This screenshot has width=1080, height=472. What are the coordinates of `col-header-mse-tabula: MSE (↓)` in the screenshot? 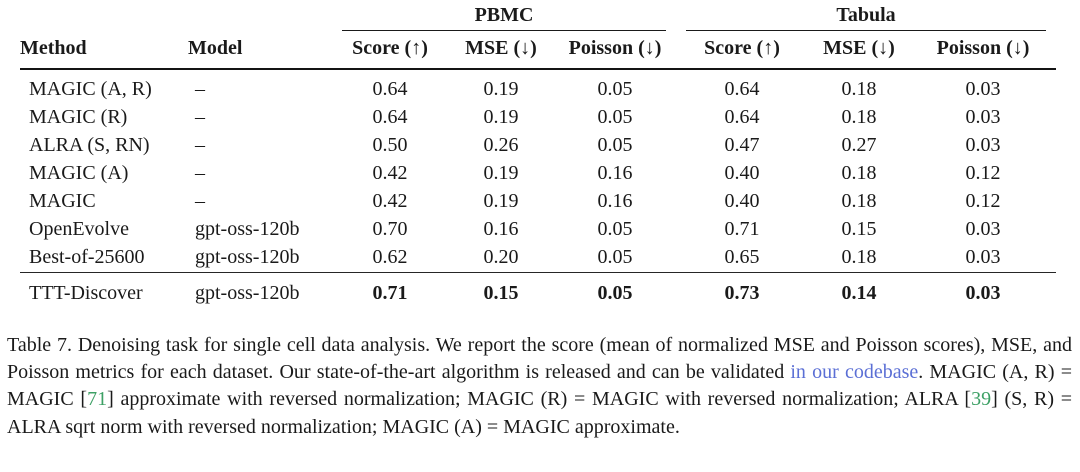 It's located at (859, 50).